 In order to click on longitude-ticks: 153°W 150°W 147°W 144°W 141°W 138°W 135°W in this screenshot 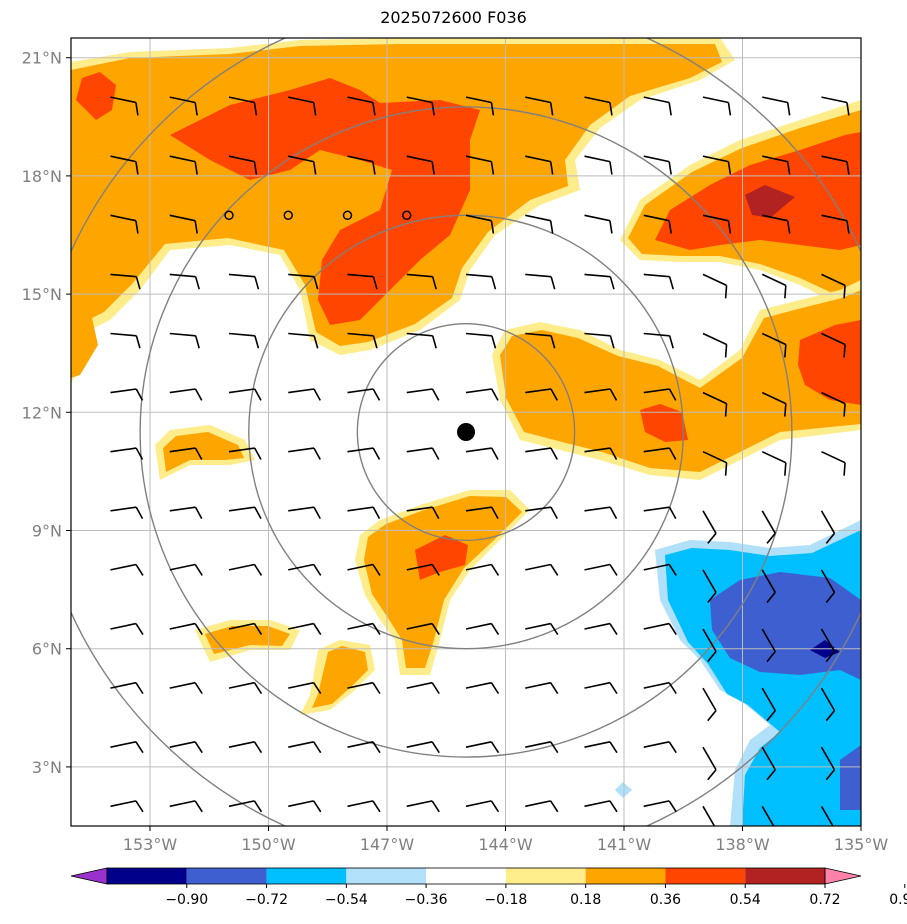, I will do `click(505, 840)`.